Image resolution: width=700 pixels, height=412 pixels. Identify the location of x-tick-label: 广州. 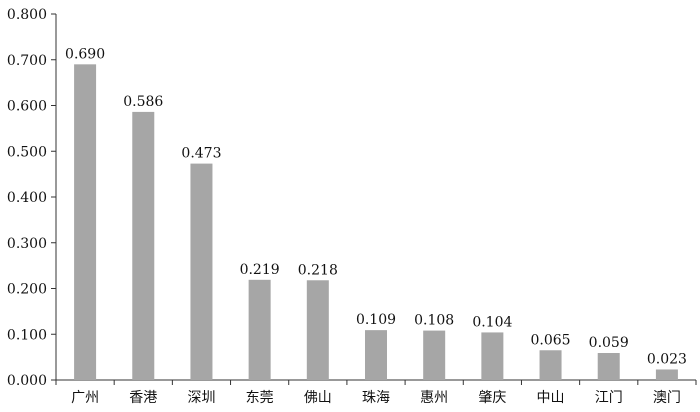
(85, 398).